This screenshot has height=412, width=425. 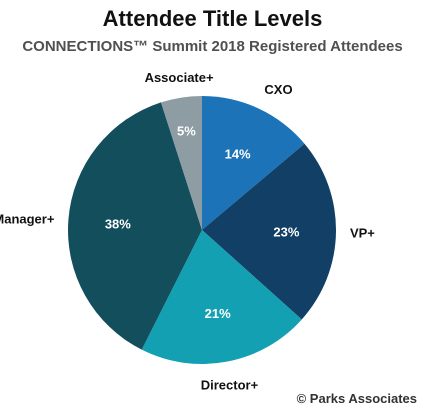 I want to click on pie-value-label-vp: 23%, so click(x=286, y=231).